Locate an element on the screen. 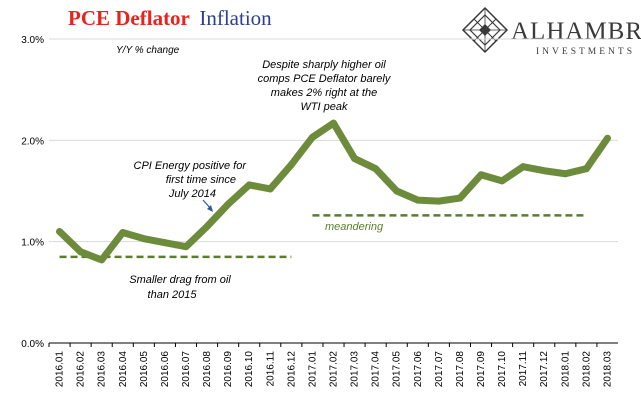  x-tick-label: 2016.04 is located at coordinates (123, 369).